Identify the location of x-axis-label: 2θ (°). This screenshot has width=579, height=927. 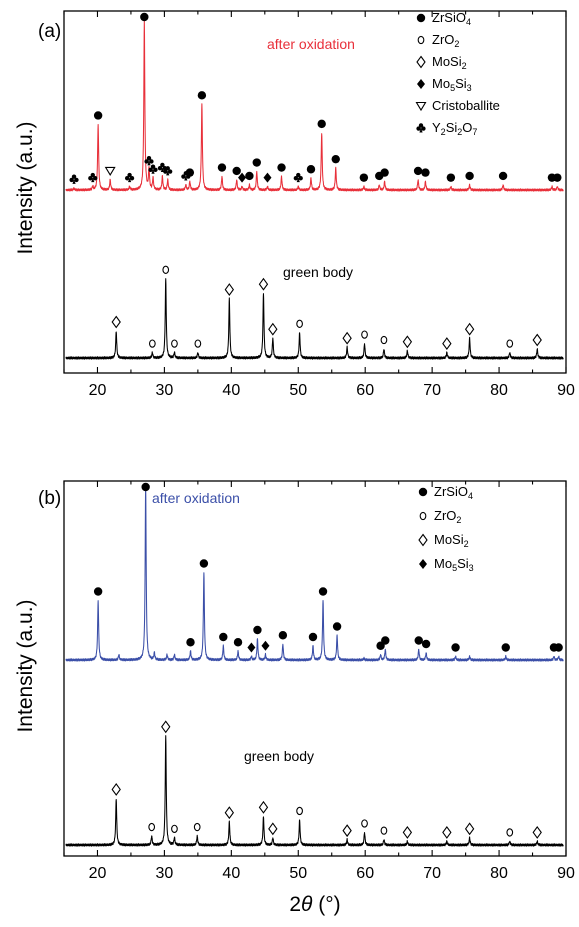
(314, 904).